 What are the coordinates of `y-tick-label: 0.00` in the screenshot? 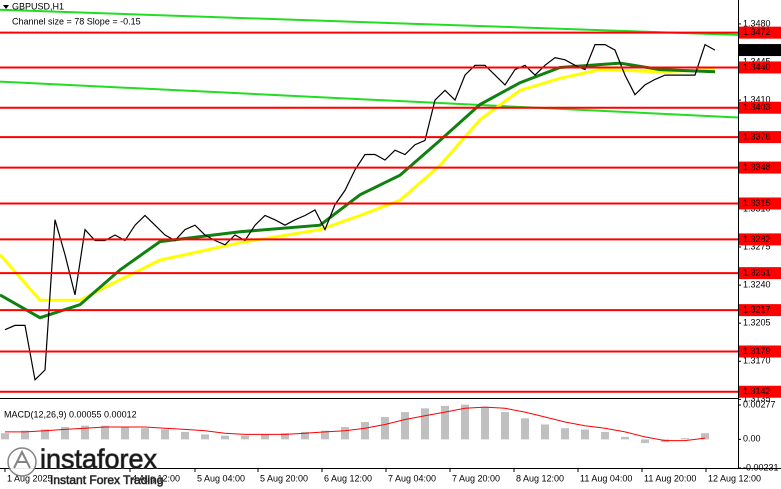 It's located at (752, 439).